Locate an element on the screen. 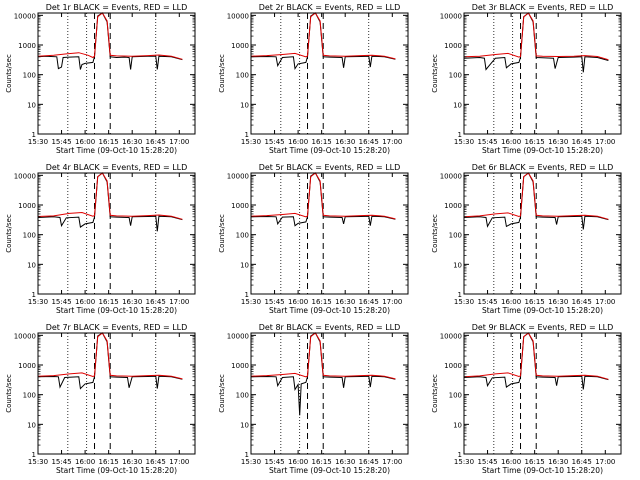 The image size is (640, 480). chart-title: Det 8r BLACK = Events, RED = LLD is located at coordinates (330, 327).